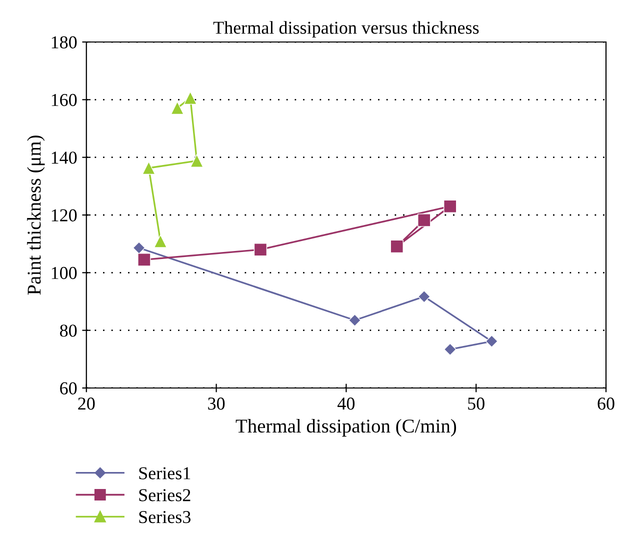 Image resolution: width=619 pixels, height=546 pixels. Describe the element at coordinates (64, 215) in the screenshot. I see `y-tick-label: 120` at that location.